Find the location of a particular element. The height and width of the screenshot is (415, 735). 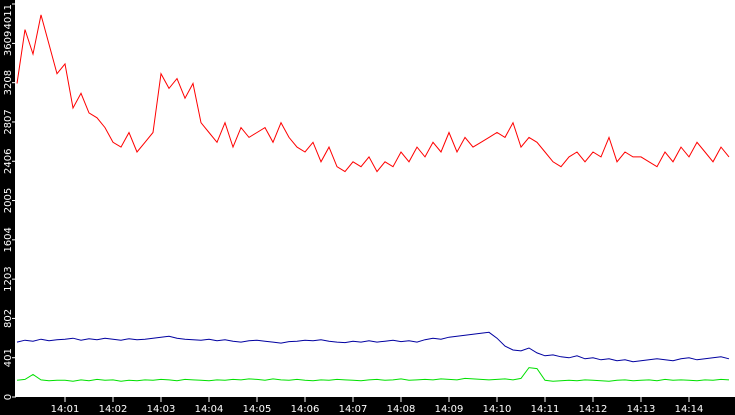

x-axis-band is located at coordinates (367, 406).